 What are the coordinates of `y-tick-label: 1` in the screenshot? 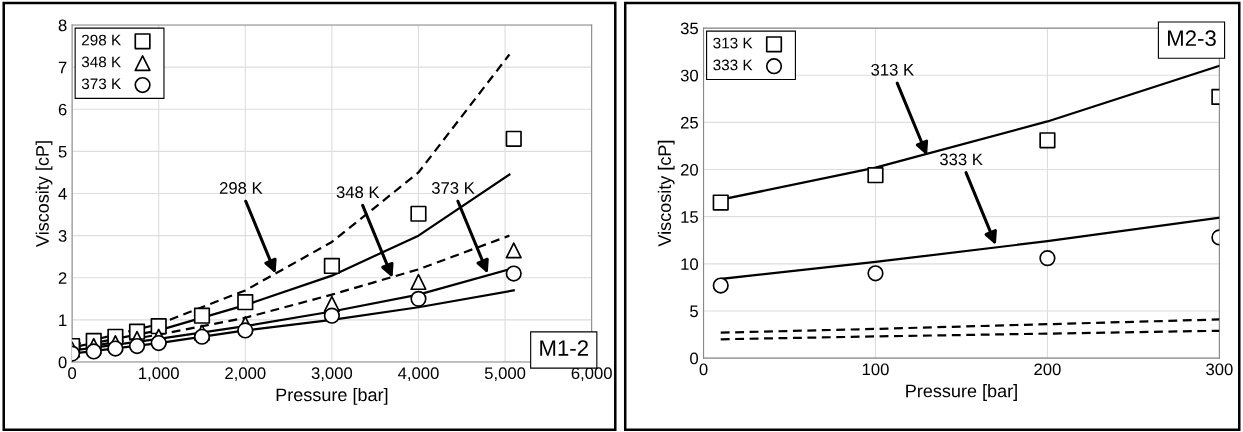 It's located at (63, 320).